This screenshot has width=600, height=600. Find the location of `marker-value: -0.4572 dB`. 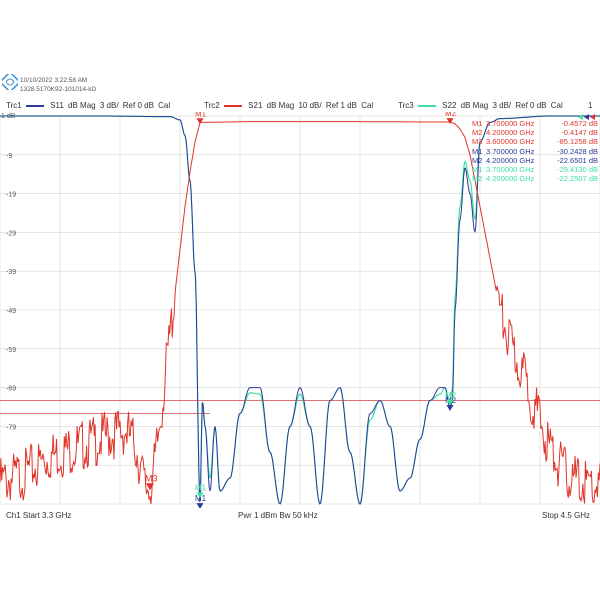

marker-value: -0.4572 dB is located at coordinates (579, 123).